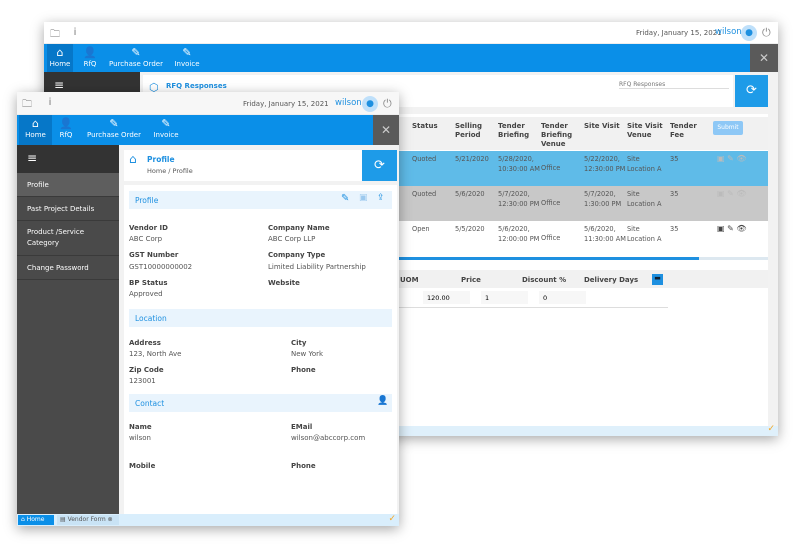  What do you see at coordinates (421, 229) in the screenshot?
I see `cell-status: Open` at bounding box center [421, 229].